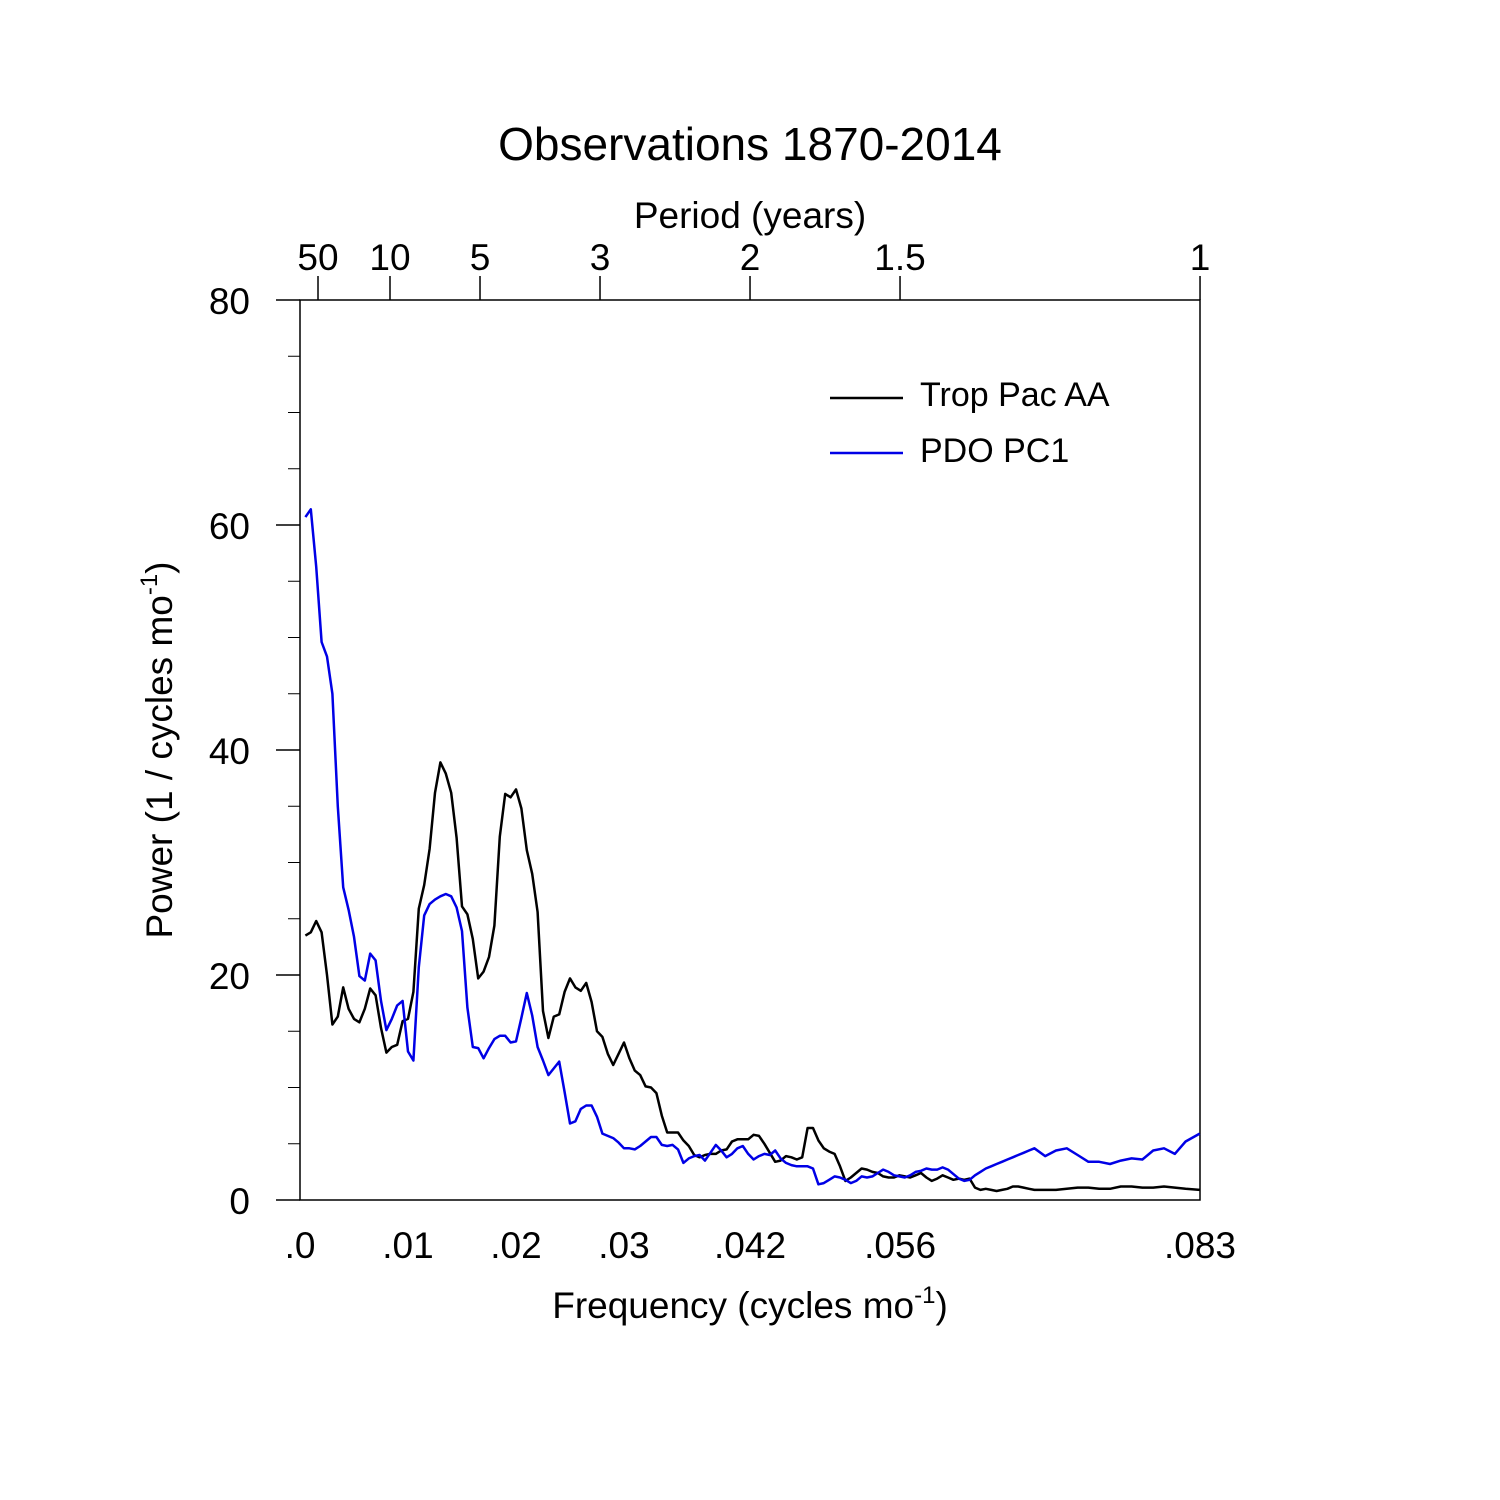 The height and width of the screenshot is (1500, 1500). What do you see at coordinates (1200, 257) in the screenshot?
I see `top-tick-label: 1` at bounding box center [1200, 257].